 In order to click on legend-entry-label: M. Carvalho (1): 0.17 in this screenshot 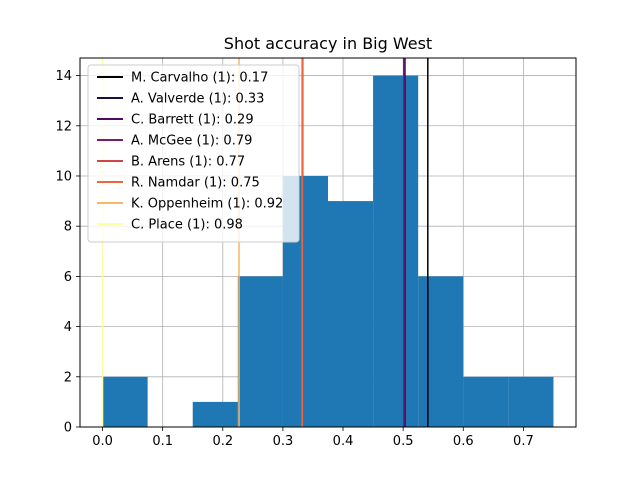, I will do `click(199, 78)`.